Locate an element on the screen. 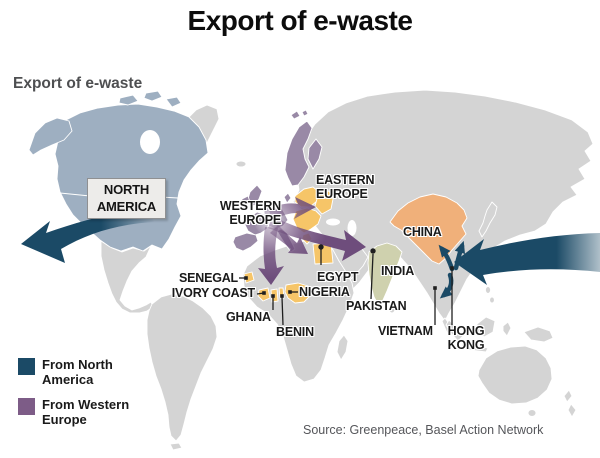  label-egypt: EGYPT is located at coordinates (338, 277).